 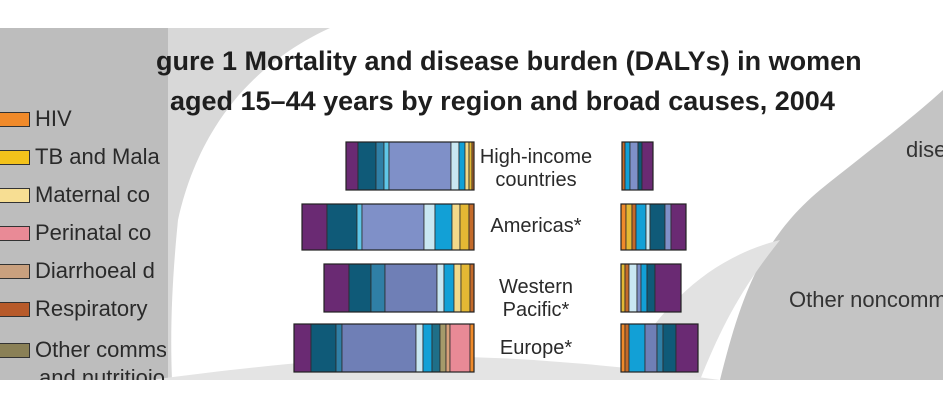 I want to click on legend-label-perinatal: Perinatal co, so click(x=93, y=232).